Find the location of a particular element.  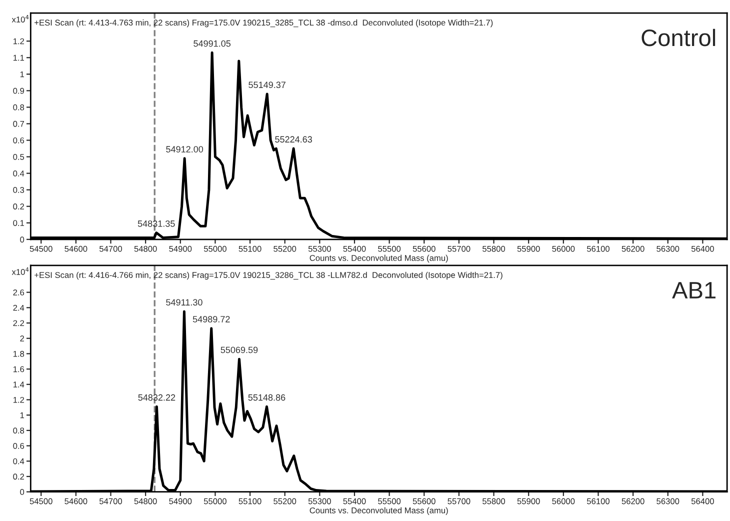

annotation: 55224.63 is located at coordinates (293, 139).